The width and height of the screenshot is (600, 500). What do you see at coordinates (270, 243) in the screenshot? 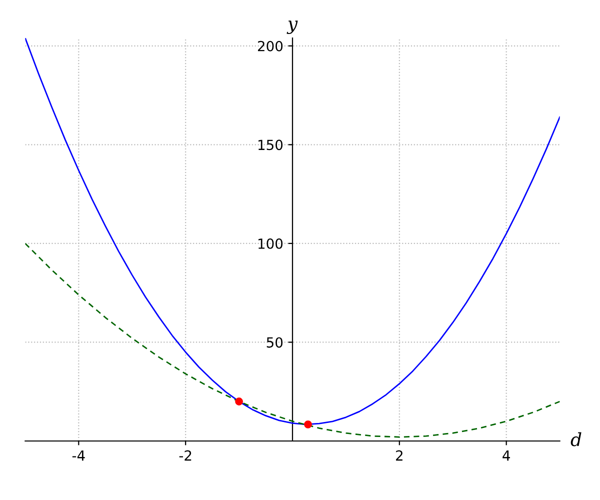
I see `y-tick-label: 100` at bounding box center [270, 243].